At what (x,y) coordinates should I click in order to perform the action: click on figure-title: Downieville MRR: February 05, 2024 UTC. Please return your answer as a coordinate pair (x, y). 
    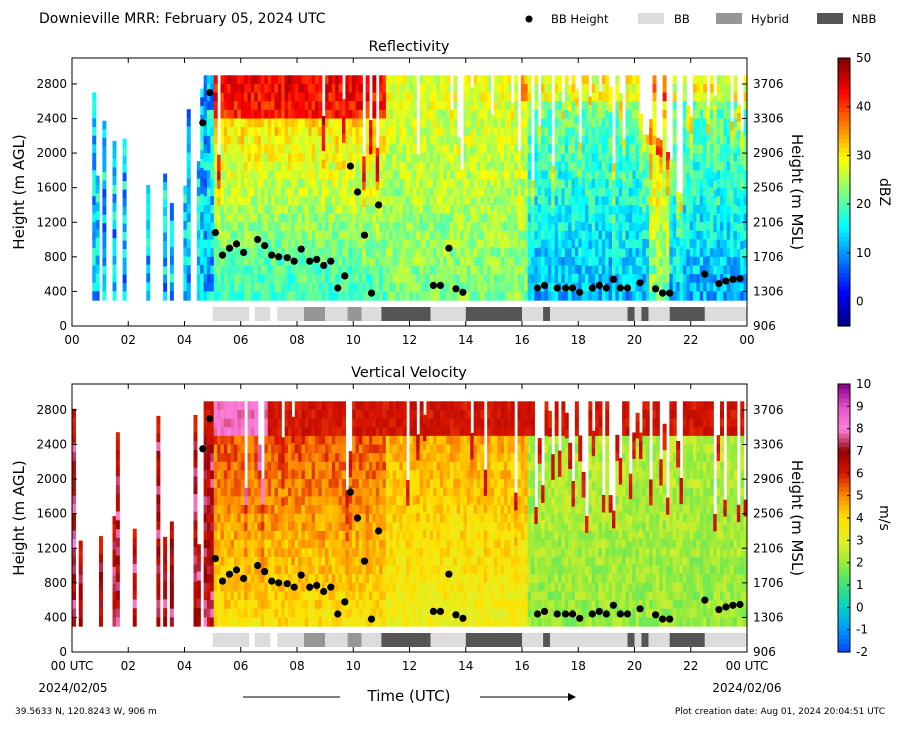
    Looking at the image, I should click on (182, 19).